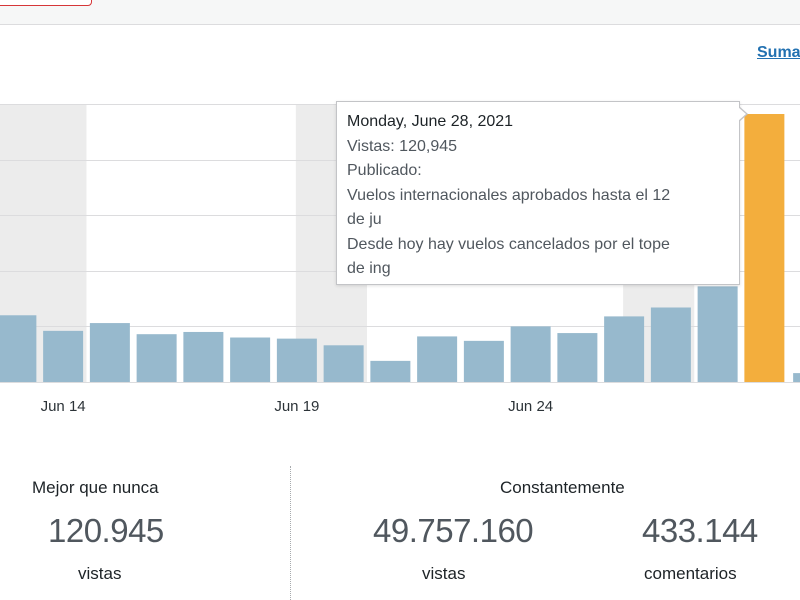  I want to click on x-tick-label: Jun 19, so click(296, 406).